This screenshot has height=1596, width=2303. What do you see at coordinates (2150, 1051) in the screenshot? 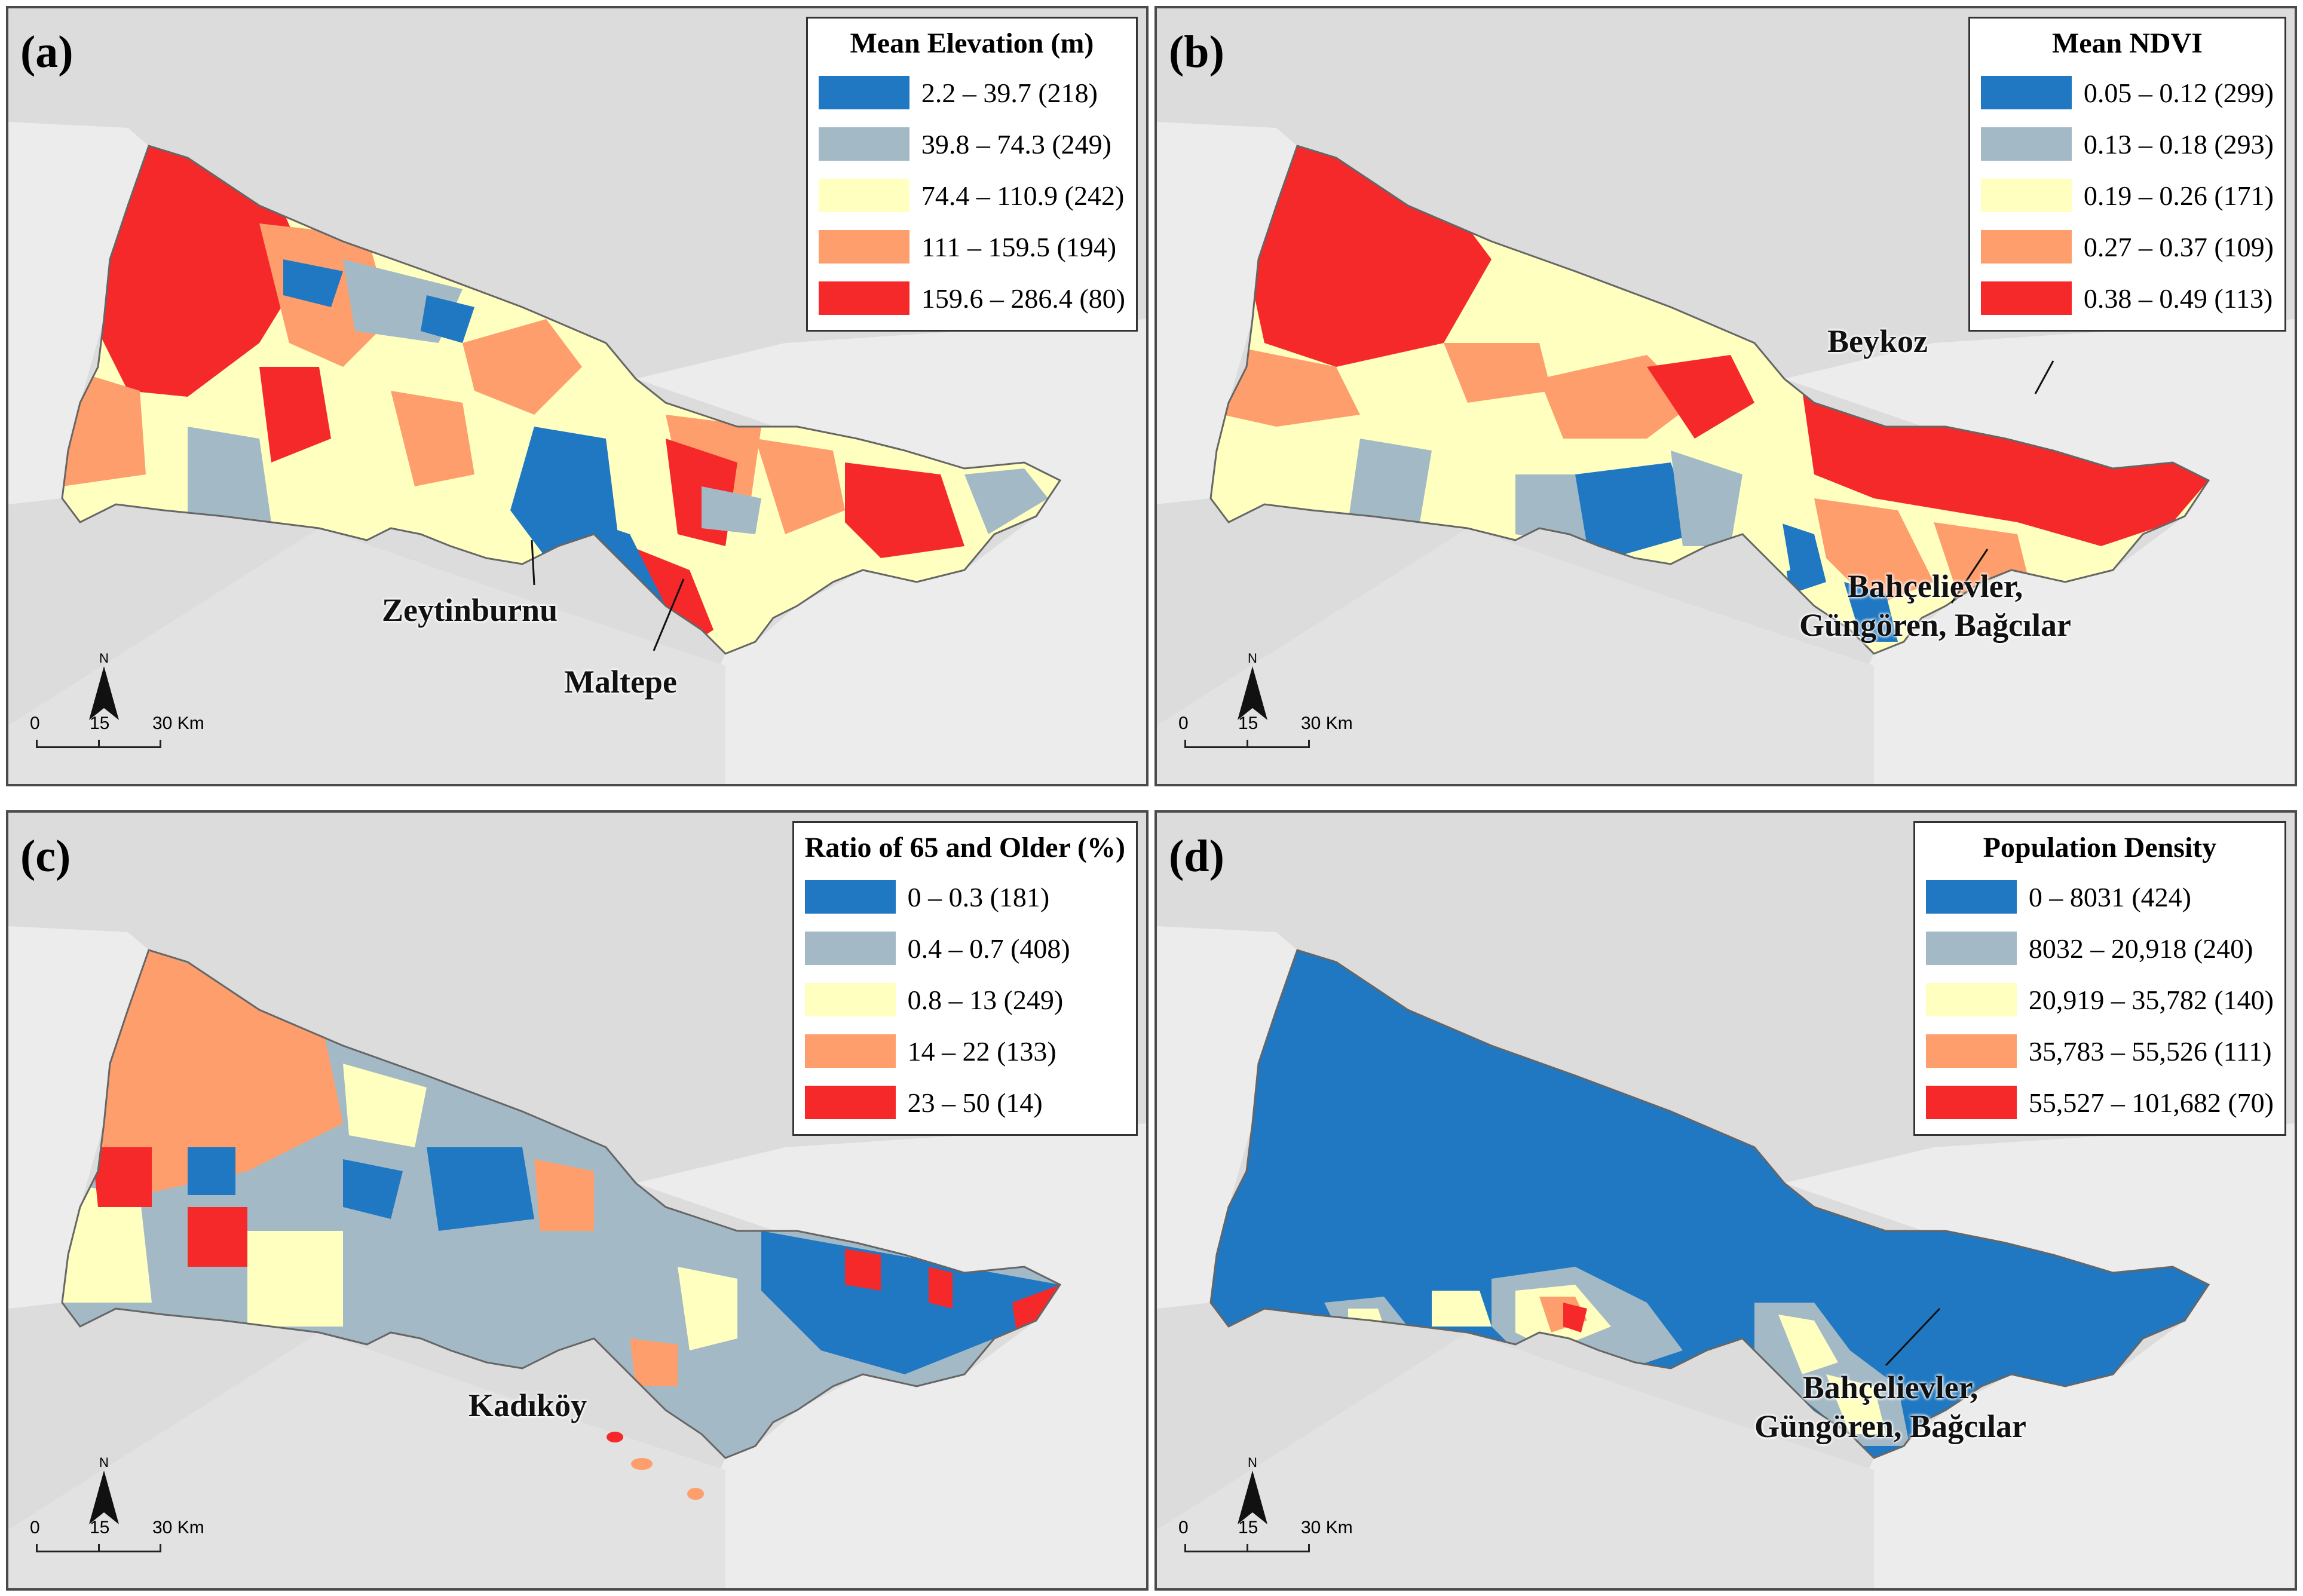
I see `legend-label: 35,783 – 55,526 (111)` at bounding box center [2150, 1051].